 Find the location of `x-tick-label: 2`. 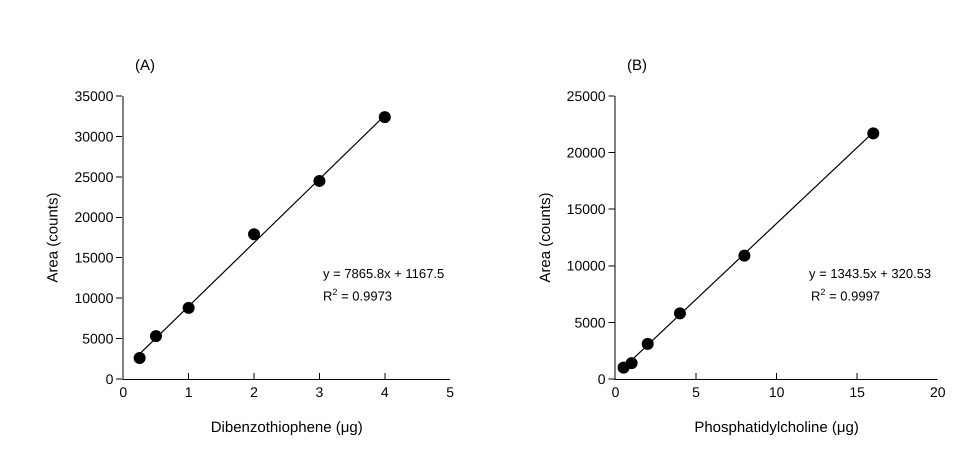

x-tick-label: 2 is located at coordinates (254, 392).